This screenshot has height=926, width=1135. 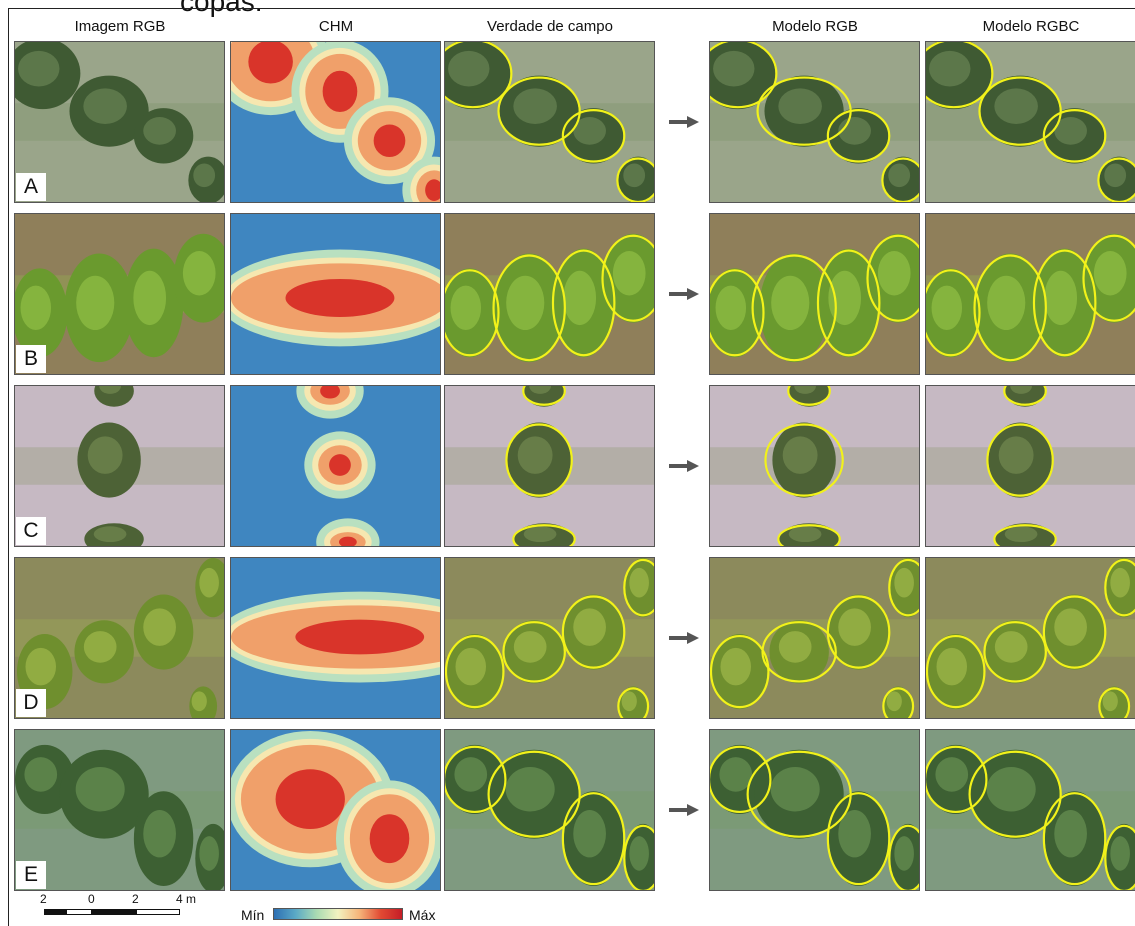 I want to click on panel-ground-truth-row-d, so click(x=549, y=638).